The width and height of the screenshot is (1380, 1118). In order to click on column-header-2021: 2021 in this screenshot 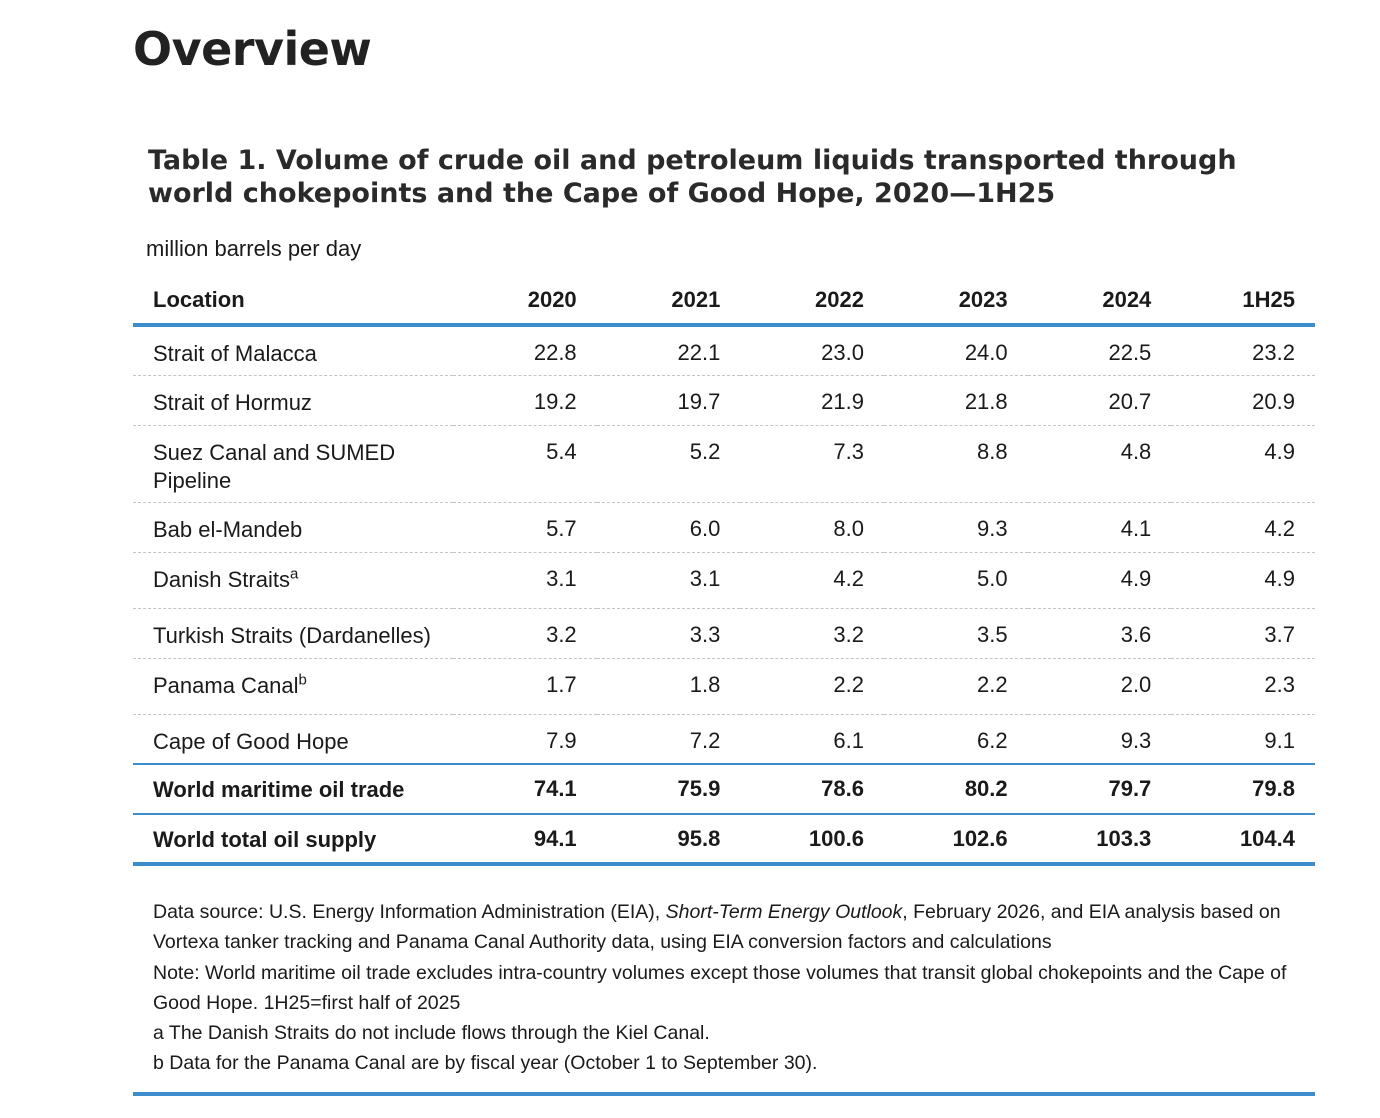, I will do `click(668, 301)`.